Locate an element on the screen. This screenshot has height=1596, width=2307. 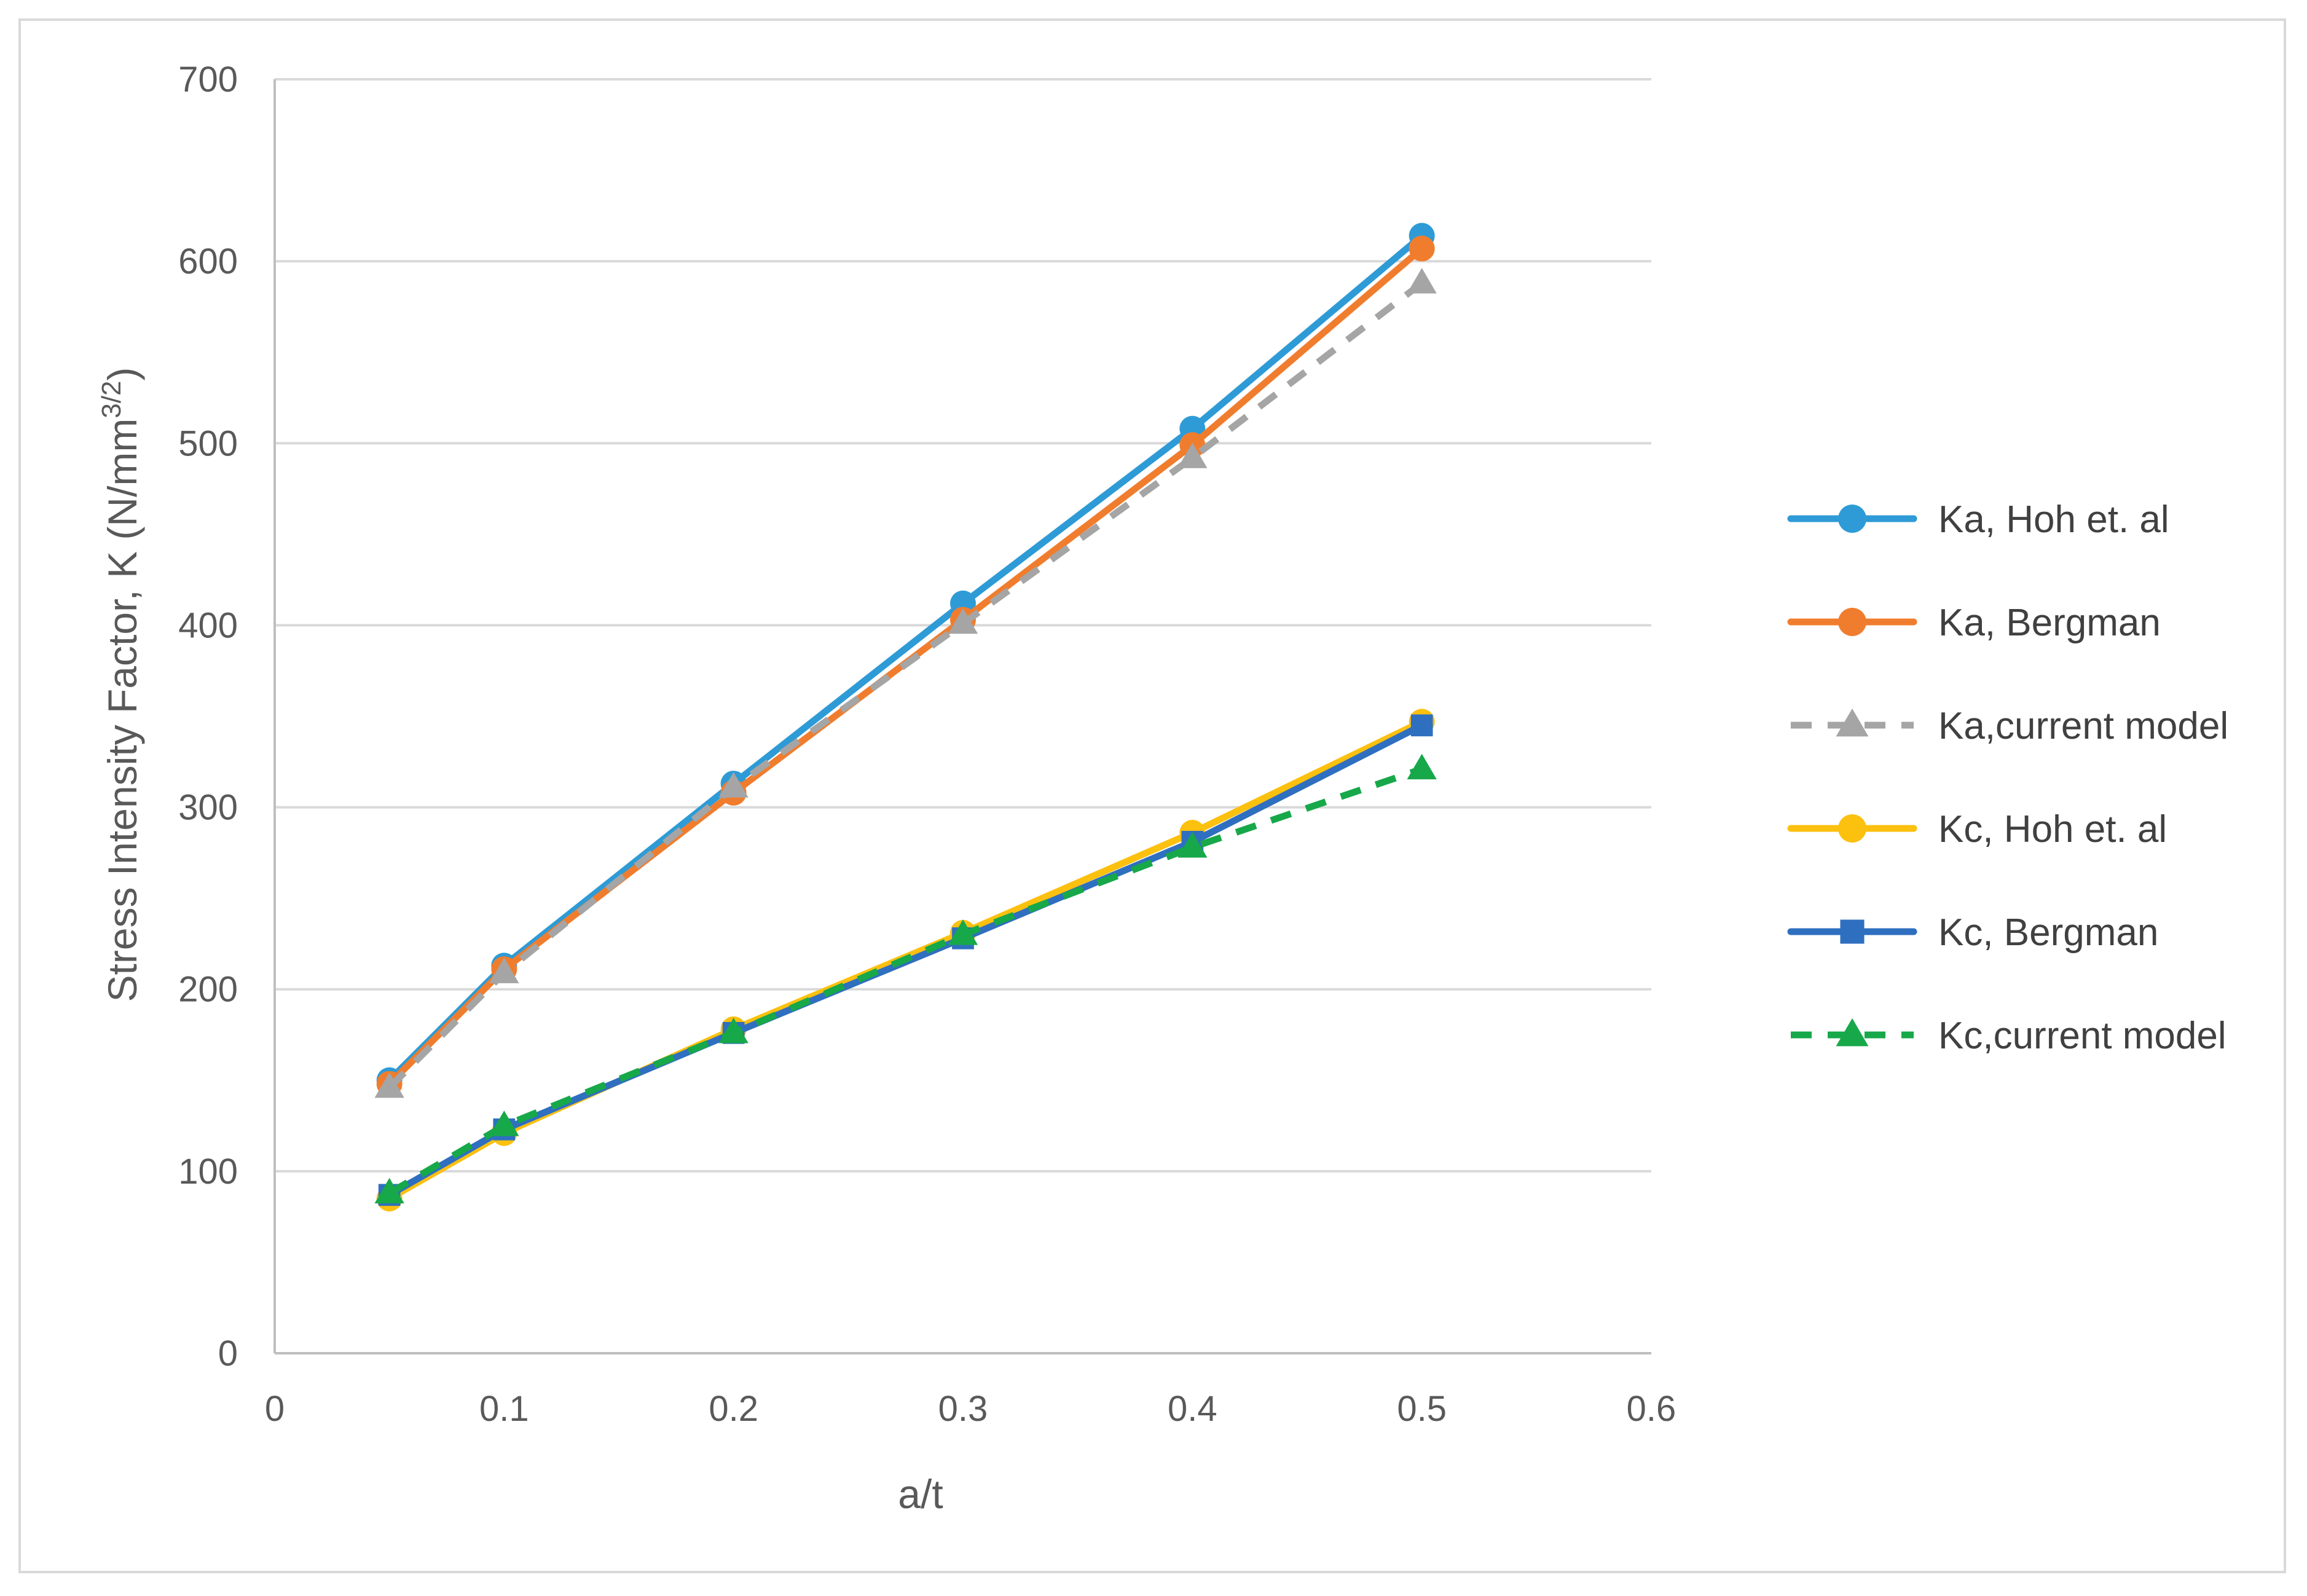
y-axis-title: Stress Intensity Factor, K (N/mm3/2) is located at coordinates (121, 684).